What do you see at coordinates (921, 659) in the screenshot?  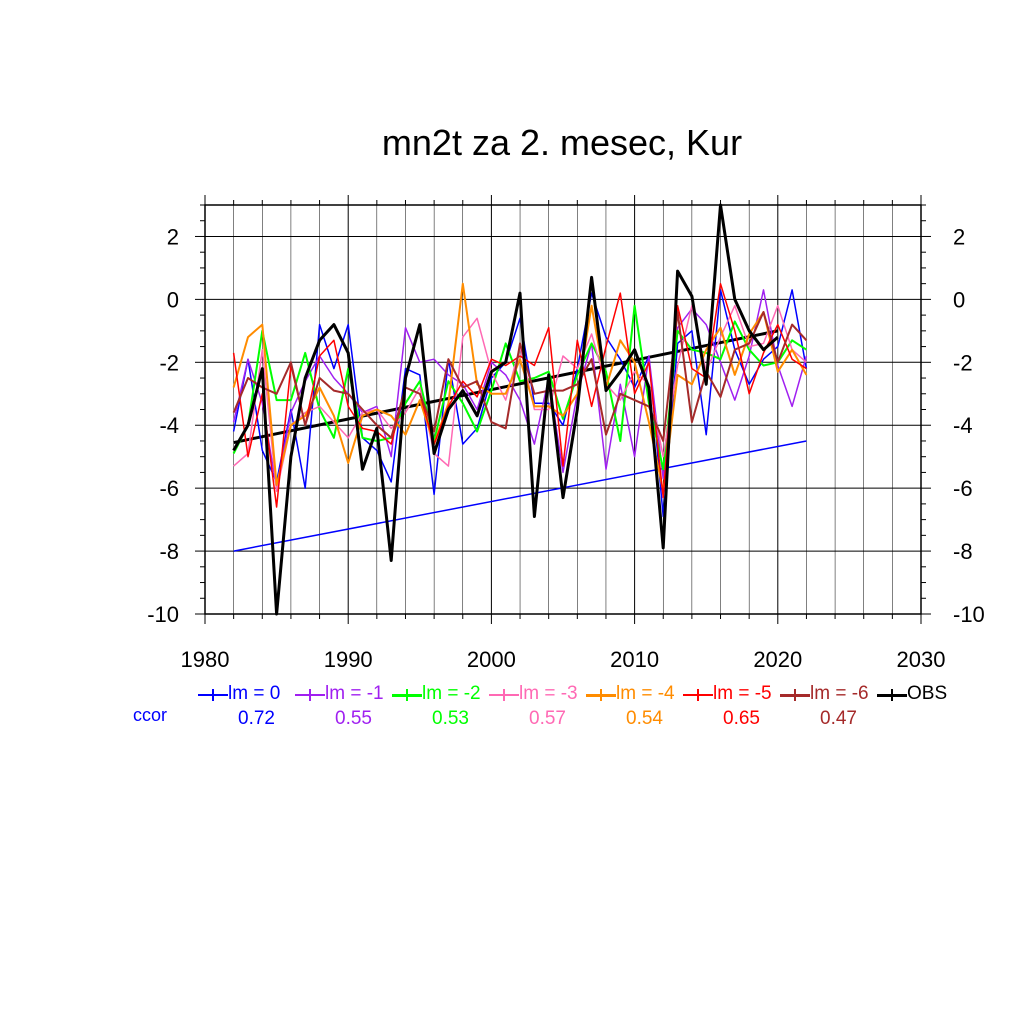 I see `x-tick-label: 2030` at bounding box center [921, 659].